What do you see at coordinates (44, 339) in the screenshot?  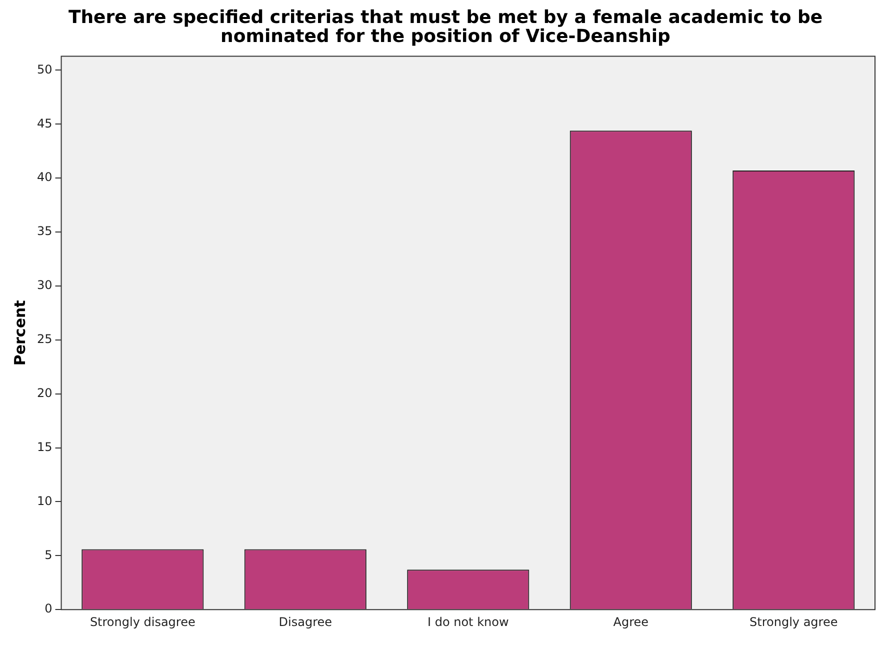 I see `y-tick-label: 25` at bounding box center [44, 339].